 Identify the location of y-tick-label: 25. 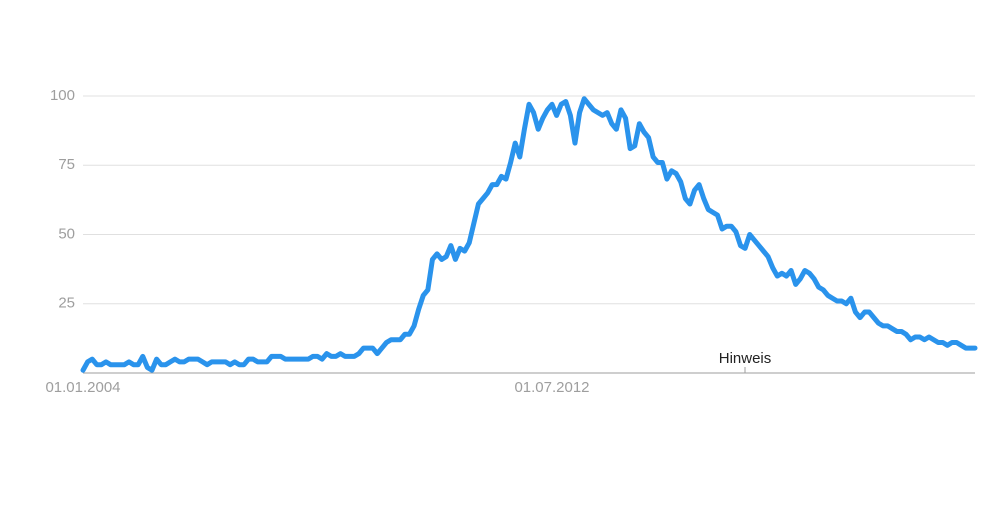
(66, 303).